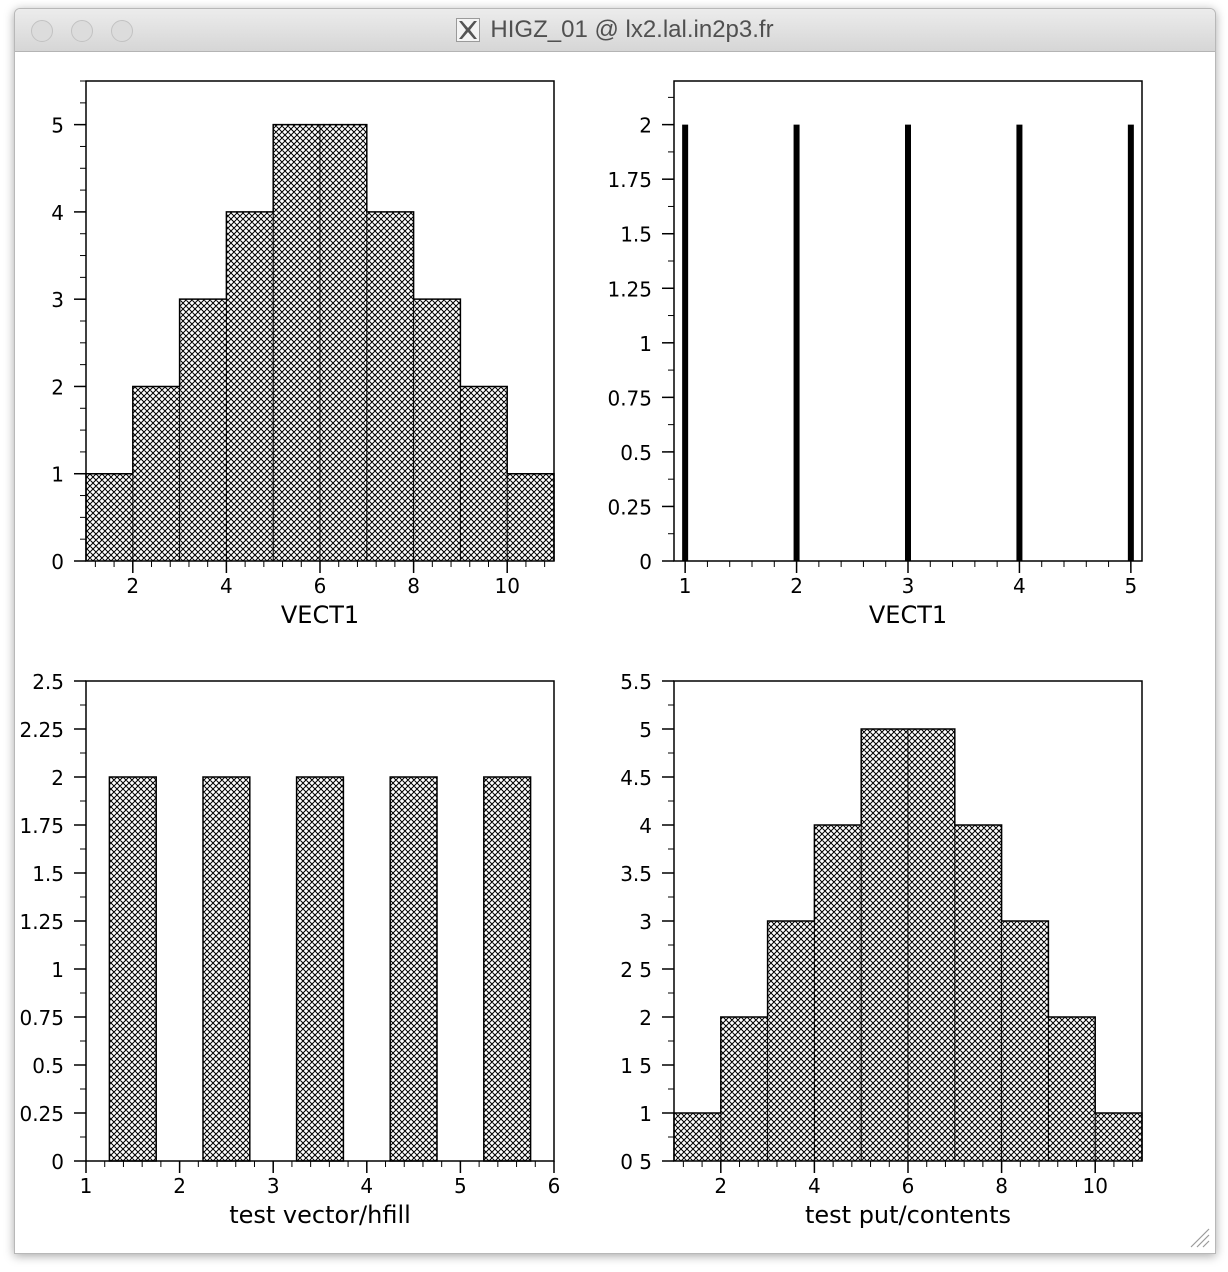  I want to click on resize-grip-icon, so click(1198, 1236).